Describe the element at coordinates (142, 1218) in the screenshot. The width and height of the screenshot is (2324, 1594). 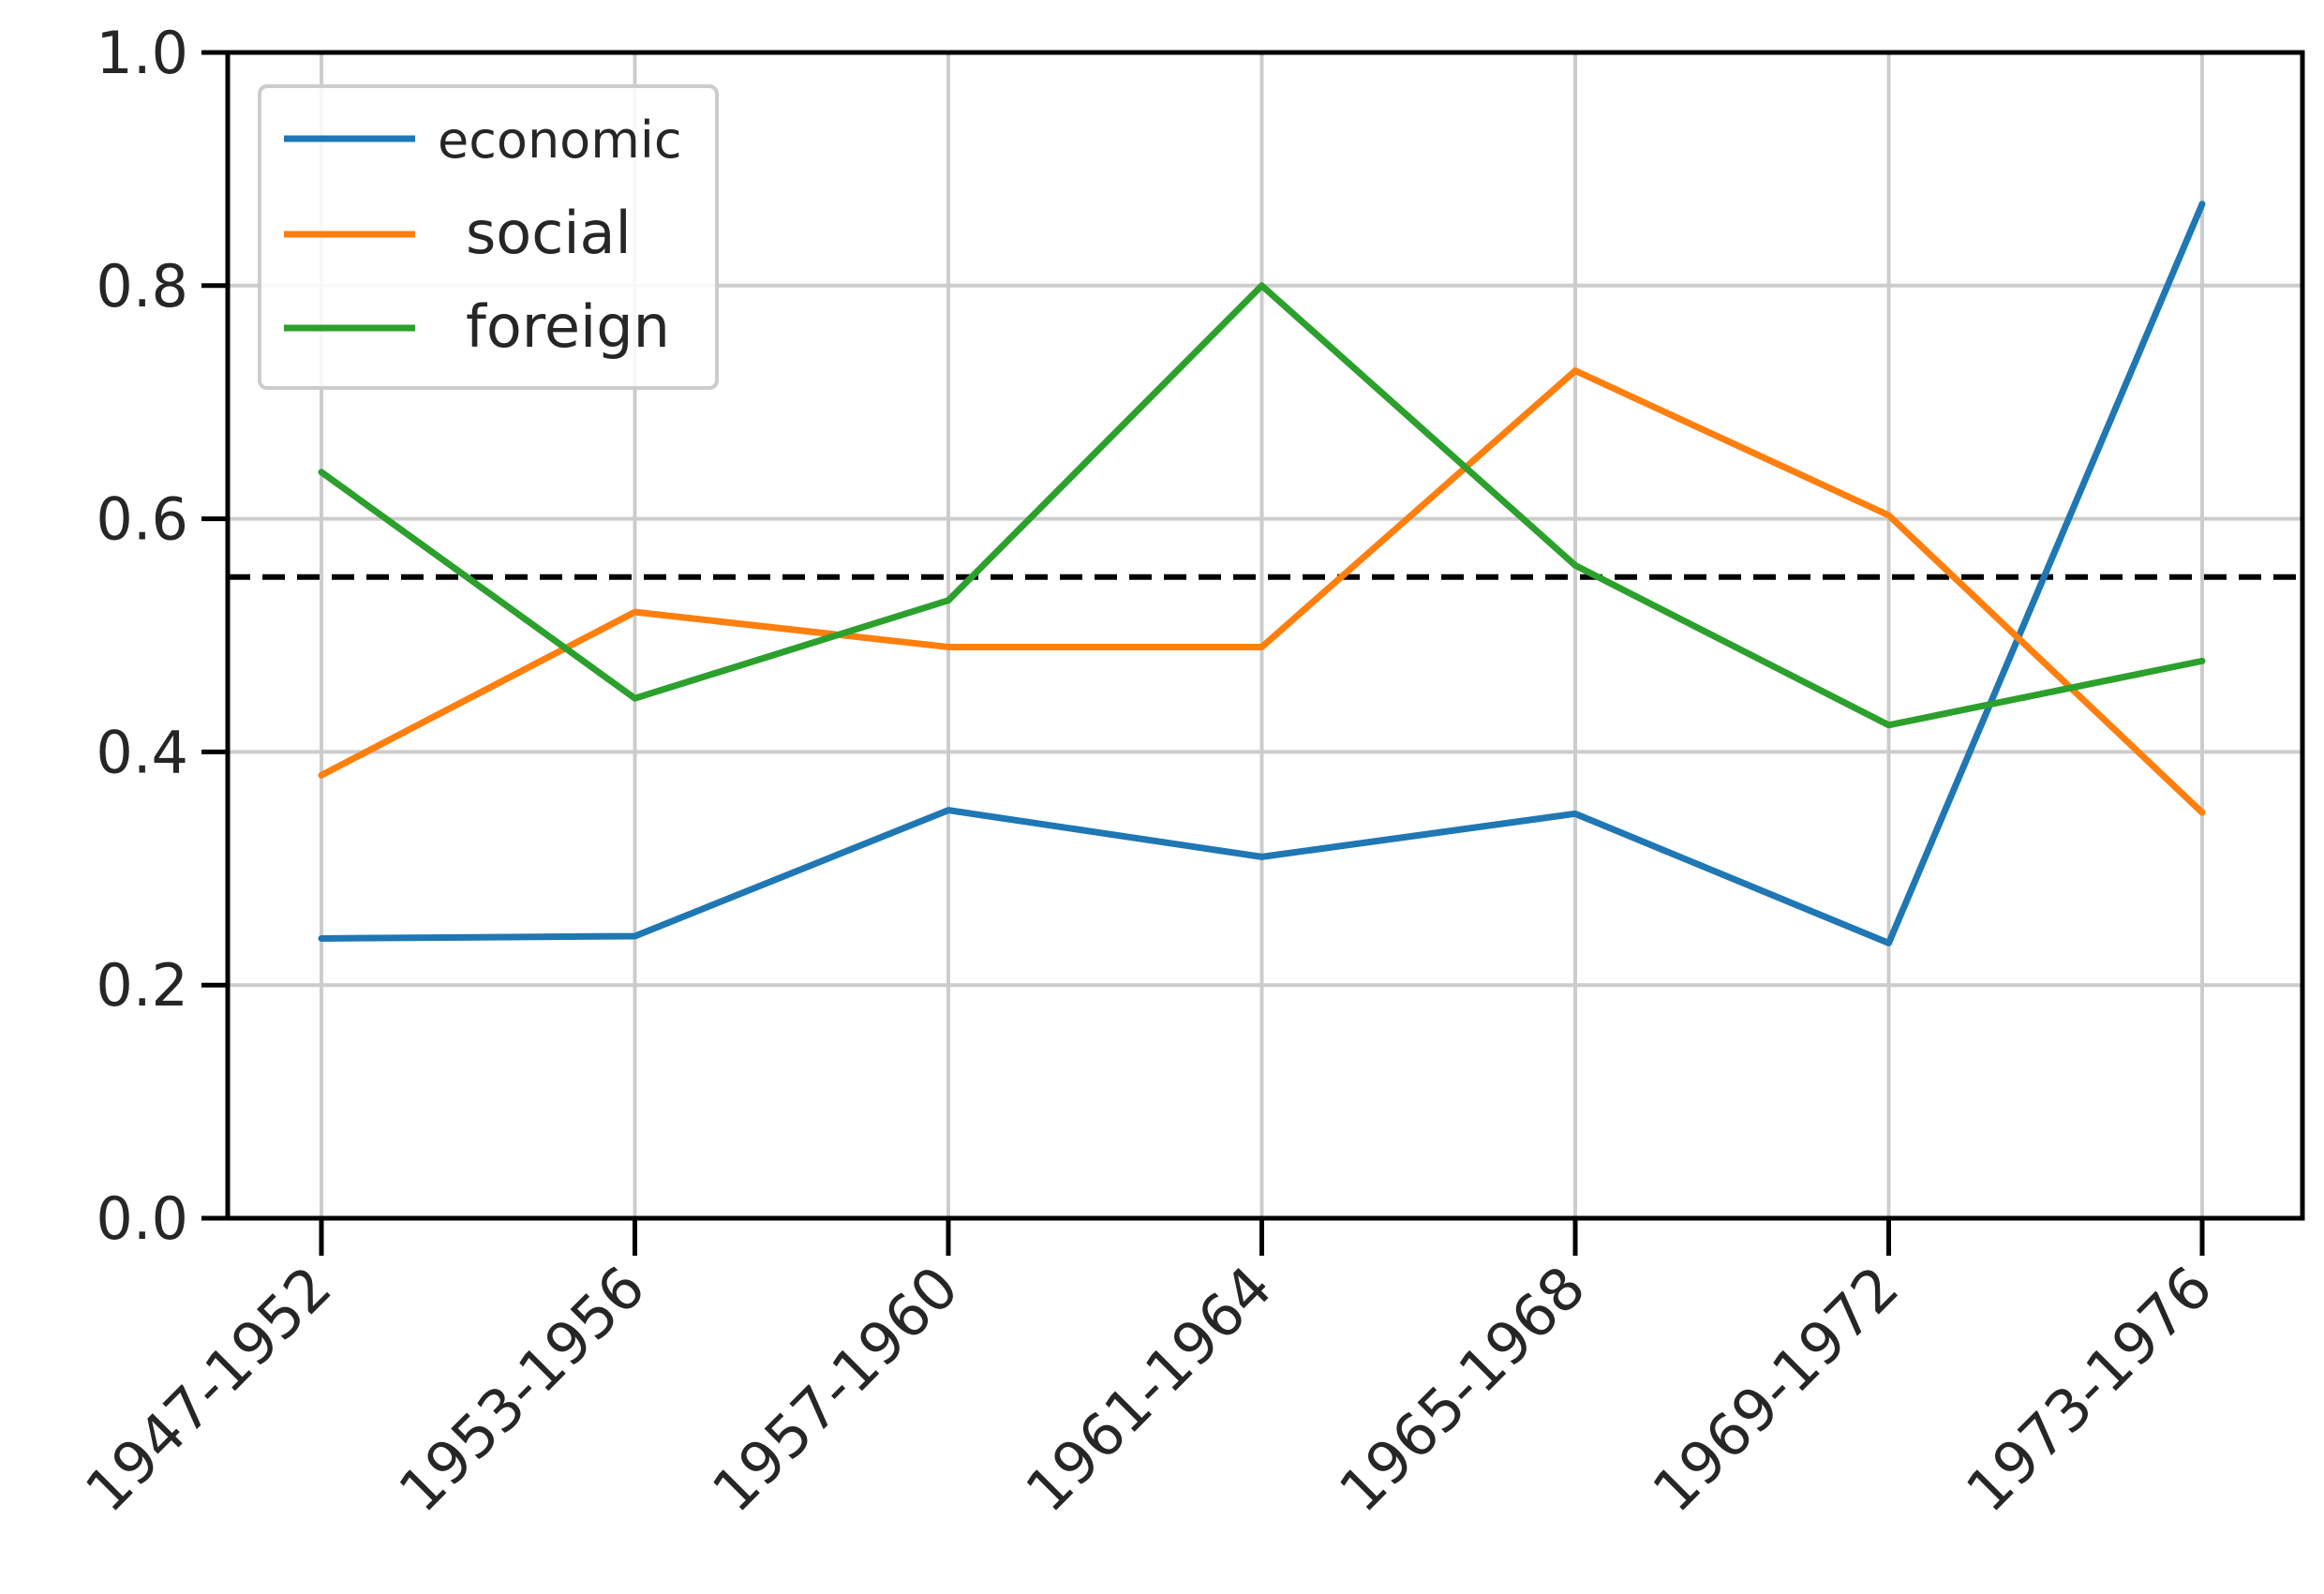
I see `y-tick-label-0: 0.0` at that location.